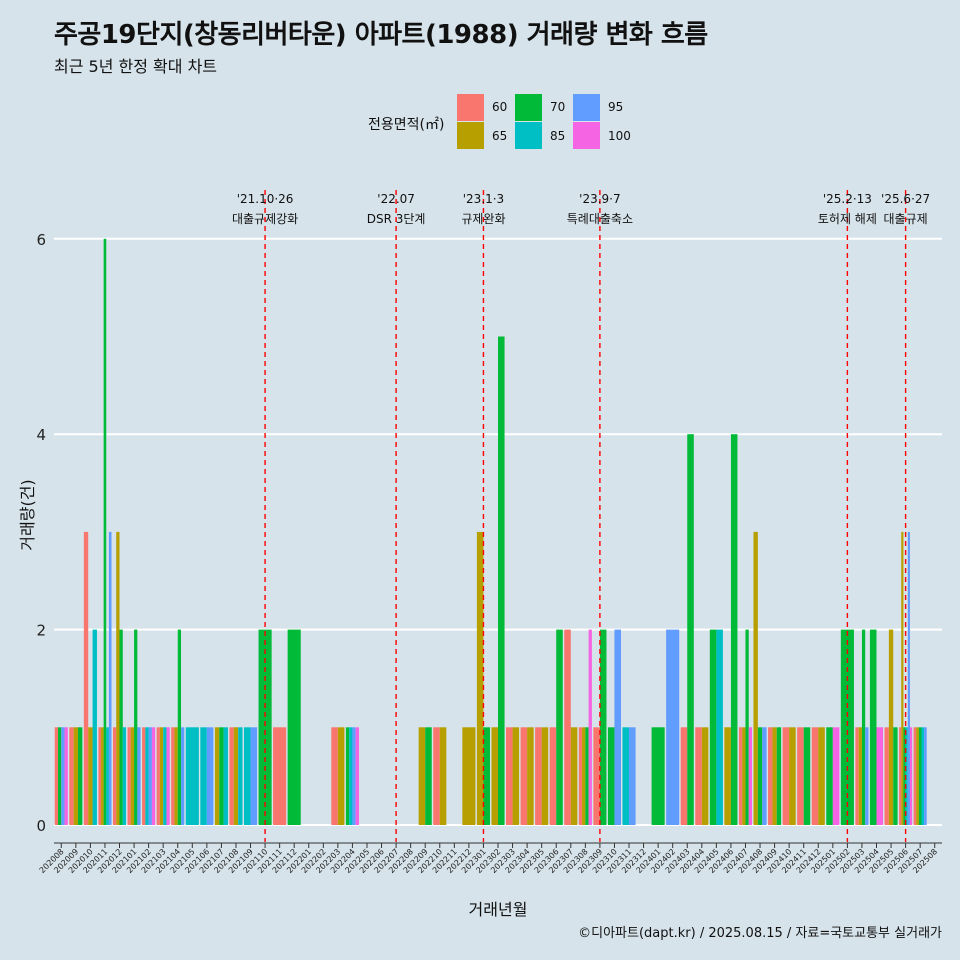 Image resolution: width=960 pixels, height=960 pixels. Describe the element at coordinates (600, 219) in the screenshot. I see `event-name-label: 특례대출축소` at that location.